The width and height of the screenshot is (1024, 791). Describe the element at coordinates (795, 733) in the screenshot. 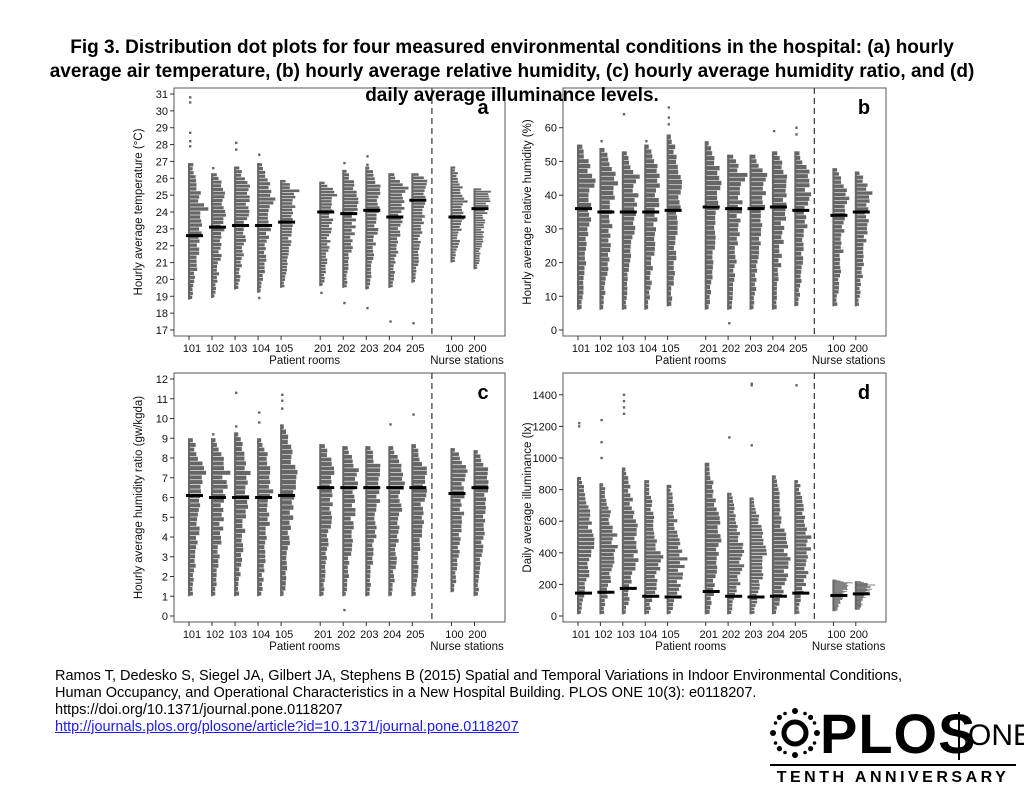

I see `plos-logo-mark-icon` at that location.